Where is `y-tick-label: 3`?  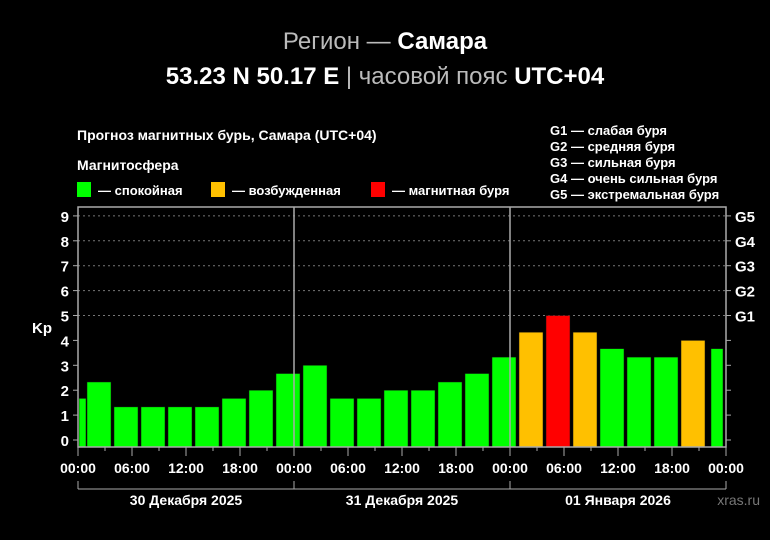
y-tick-label: 3 is located at coordinates (65, 366).